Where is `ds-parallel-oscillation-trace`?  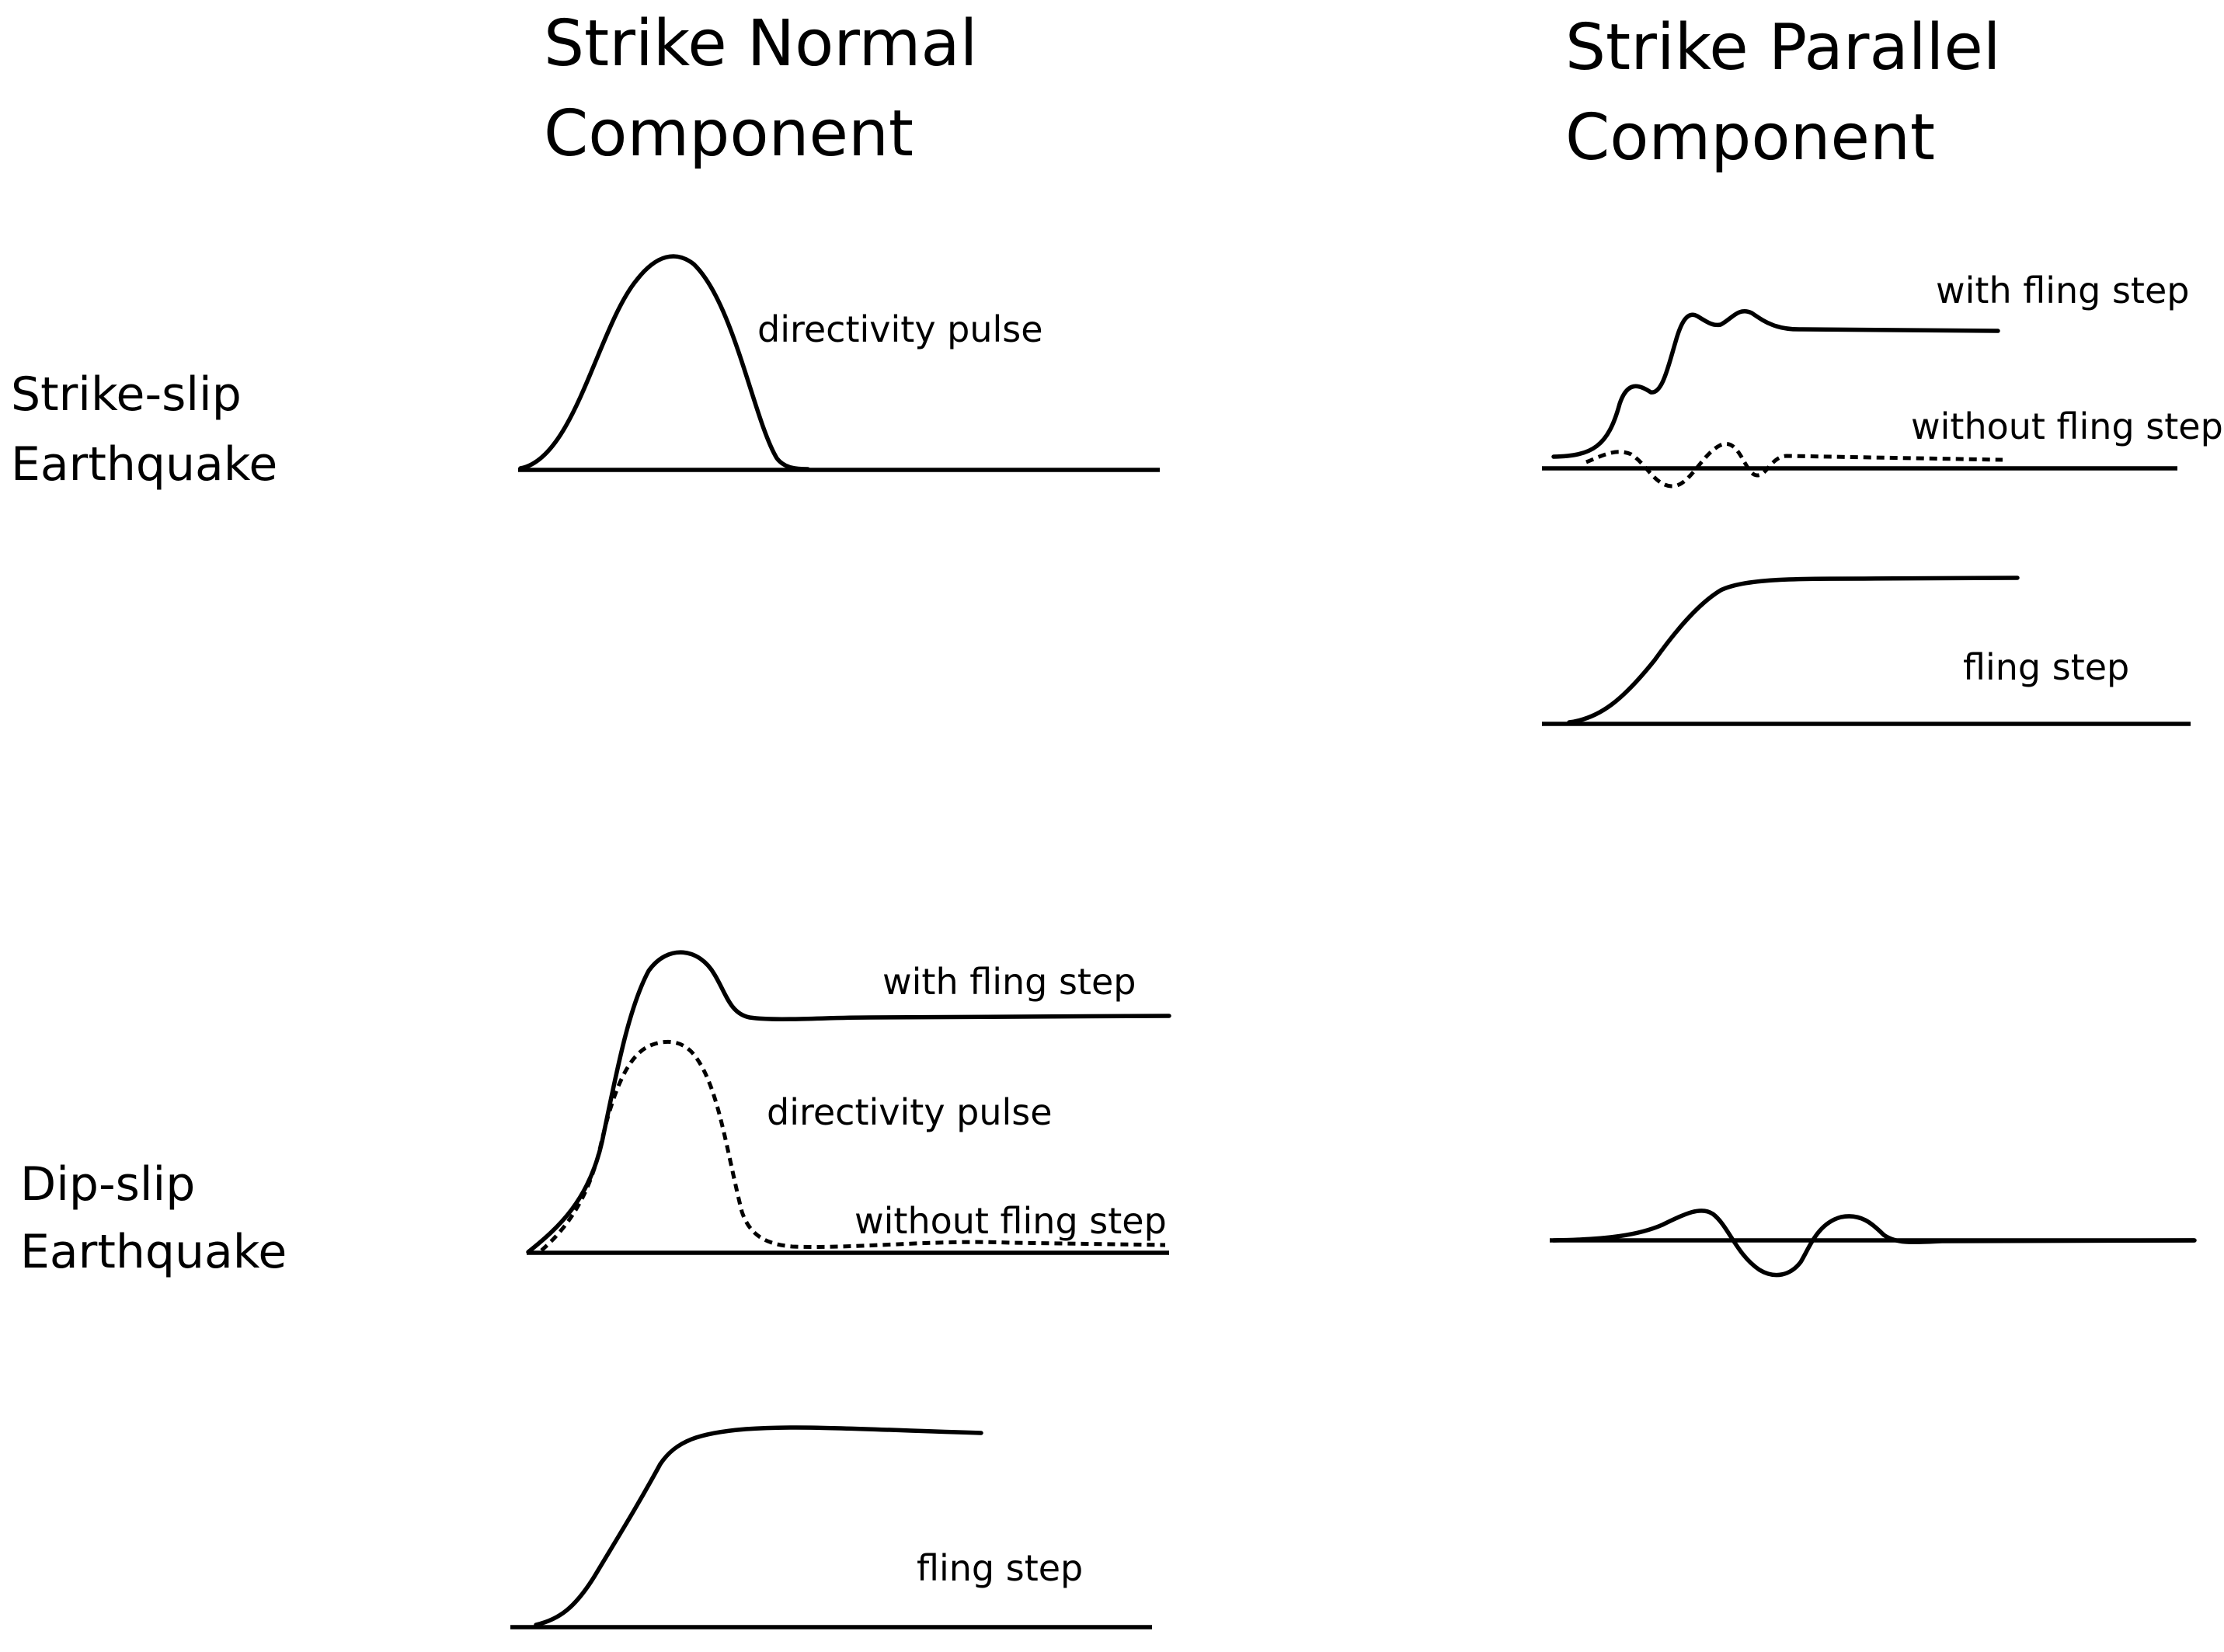 ds-parallel-oscillation-trace is located at coordinates (1874, 1244).